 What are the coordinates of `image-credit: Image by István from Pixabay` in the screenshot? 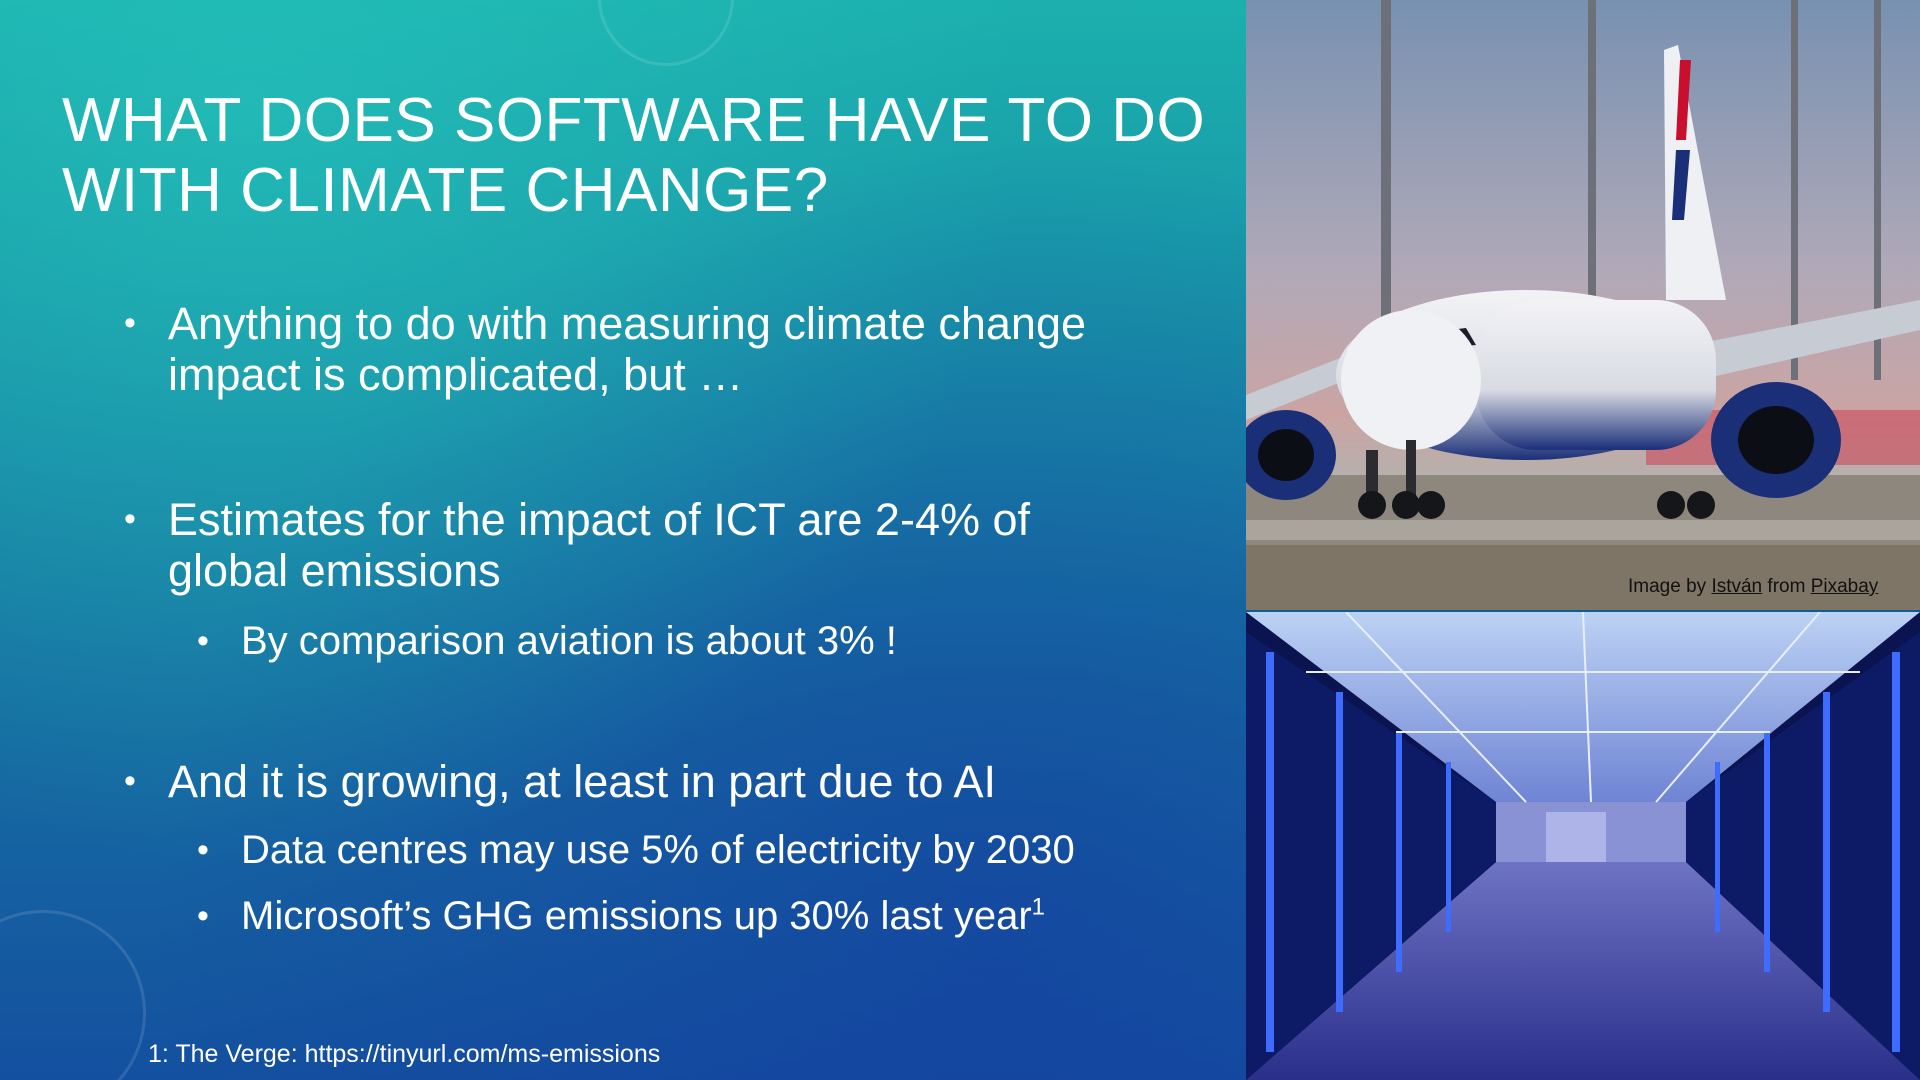 It's located at (1753, 587).